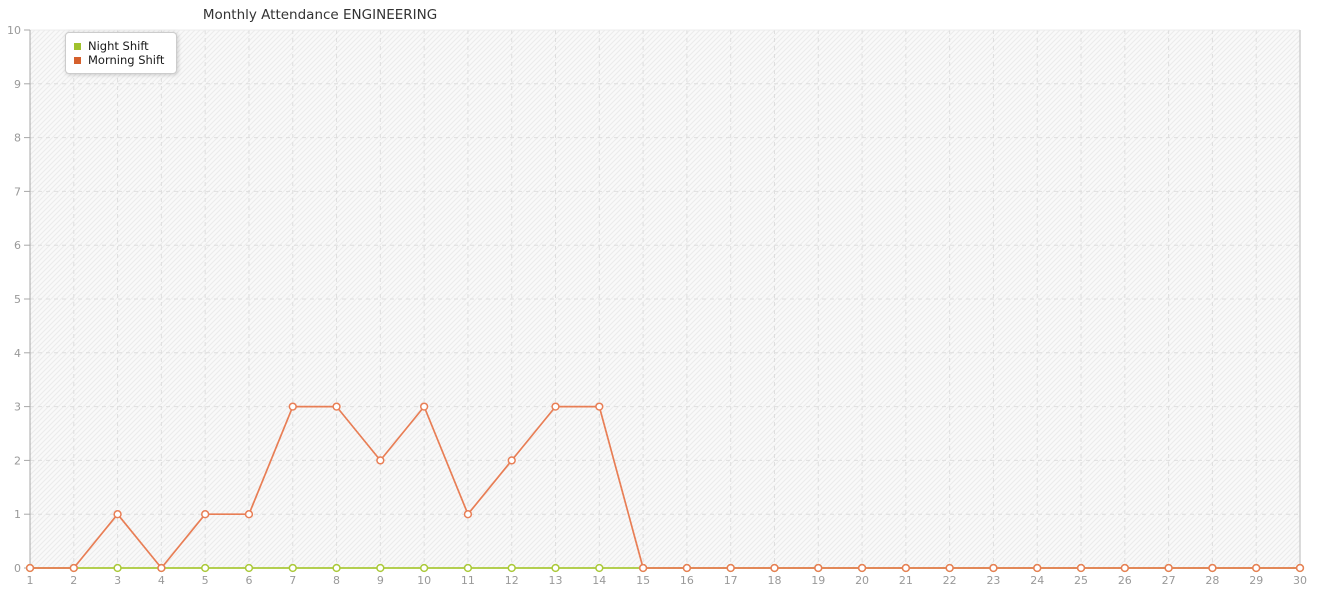 The image size is (1330, 600). What do you see at coordinates (320, 15) in the screenshot?
I see `chart-title: Monthly Attendance ENGINEERING` at bounding box center [320, 15].